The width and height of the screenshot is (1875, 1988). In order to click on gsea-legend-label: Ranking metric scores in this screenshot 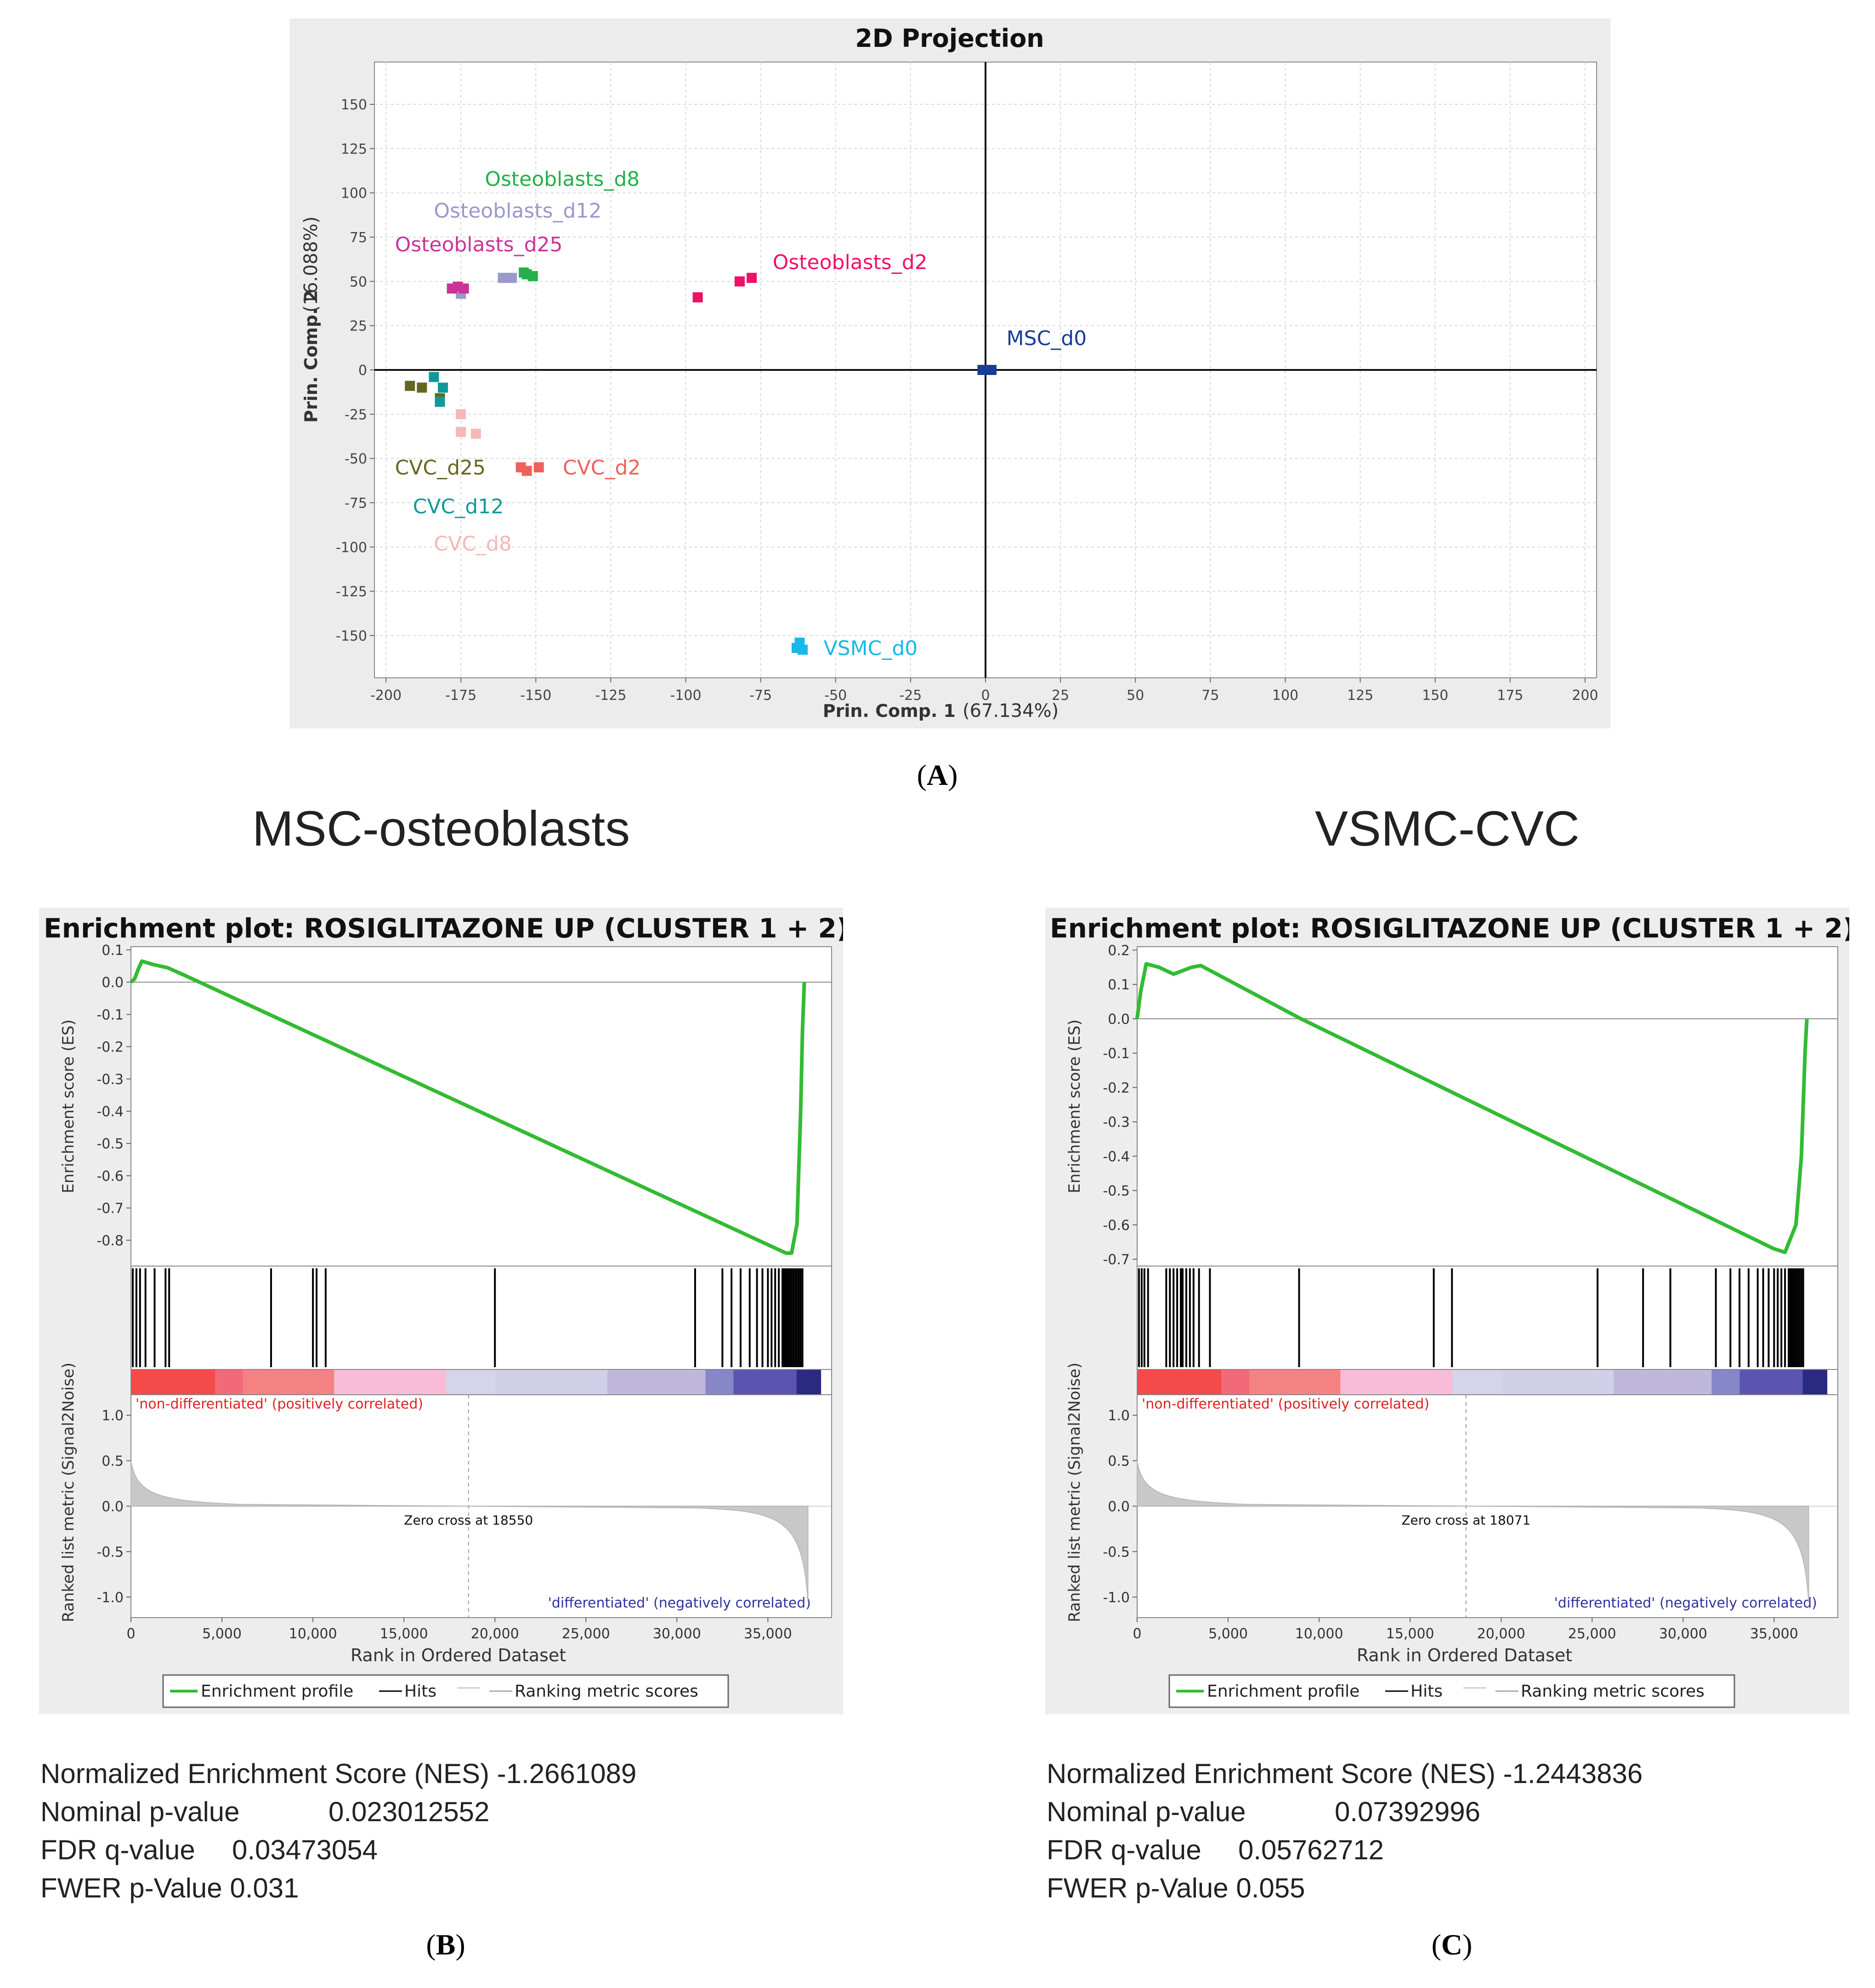, I will do `click(1613, 1691)`.